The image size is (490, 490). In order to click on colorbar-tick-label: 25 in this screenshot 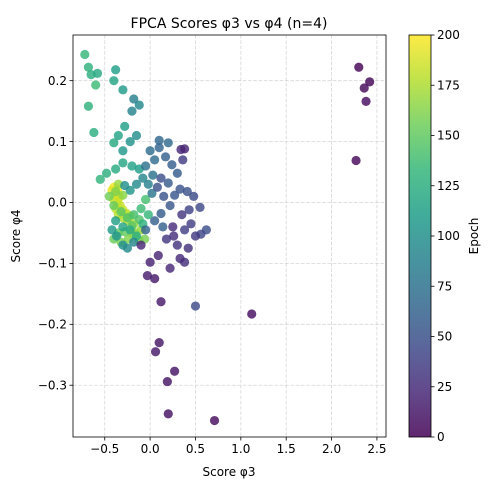, I will do `click(444, 387)`.